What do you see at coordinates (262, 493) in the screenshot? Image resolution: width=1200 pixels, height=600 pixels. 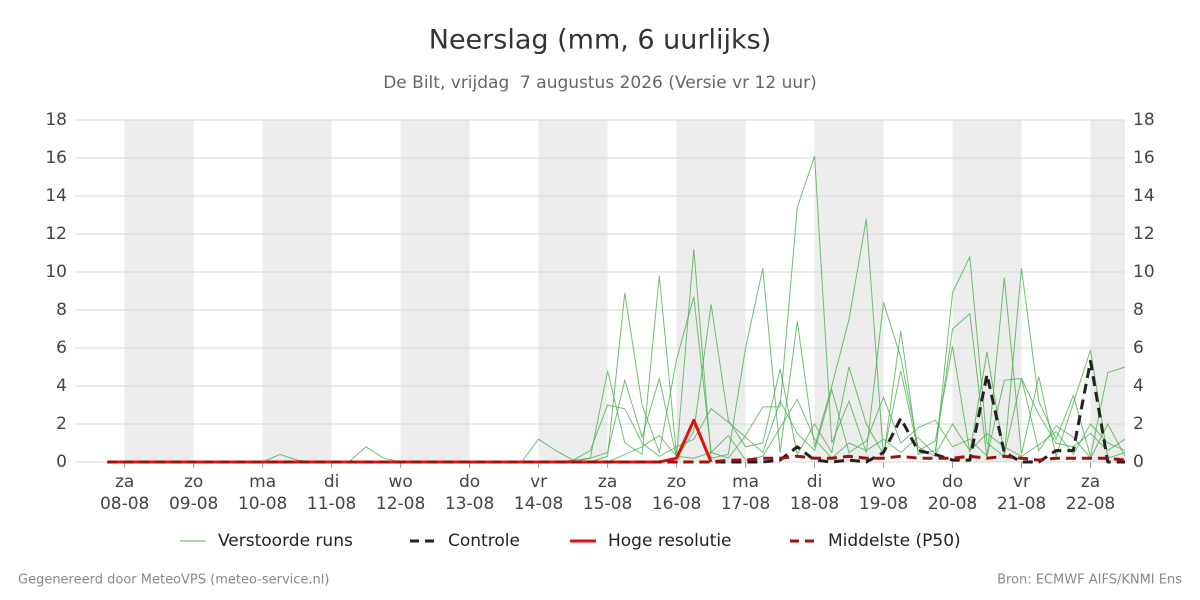 I see `x-tick-label: ma 10-08` at bounding box center [262, 493].